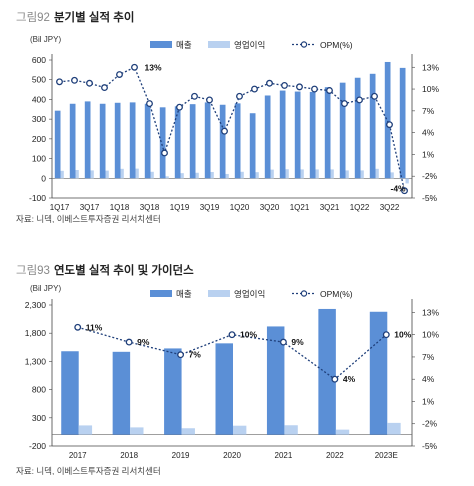  What do you see at coordinates (304, 293) in the screenshot?
I see `chart2-legend-marker-opm` at bounding box center [304, 293].